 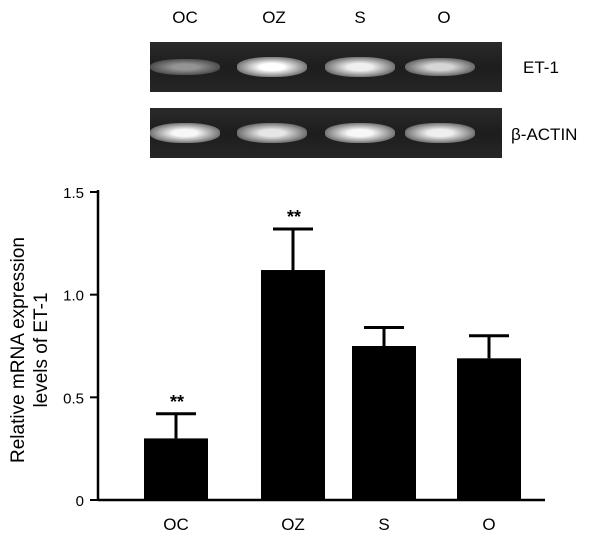 I want to click on gel-row-label-beta-actin: β-ACTIN, so click(x=544, y=134).